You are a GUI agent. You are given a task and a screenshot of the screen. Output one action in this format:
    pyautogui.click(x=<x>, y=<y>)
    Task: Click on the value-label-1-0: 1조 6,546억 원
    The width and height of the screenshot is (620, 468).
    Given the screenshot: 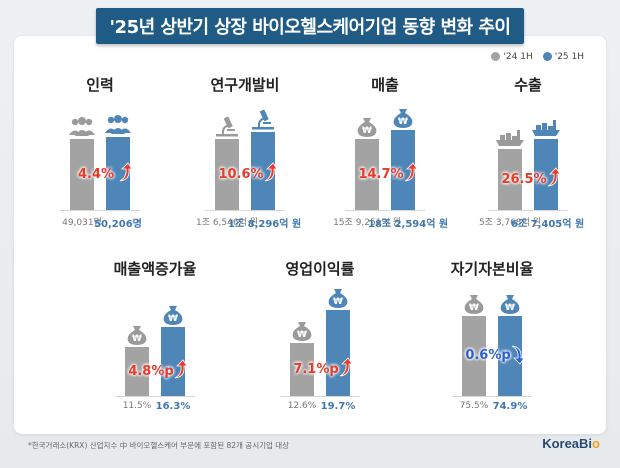 What is the action you would take?
    pyautogui.click(x=227, y=223)
    